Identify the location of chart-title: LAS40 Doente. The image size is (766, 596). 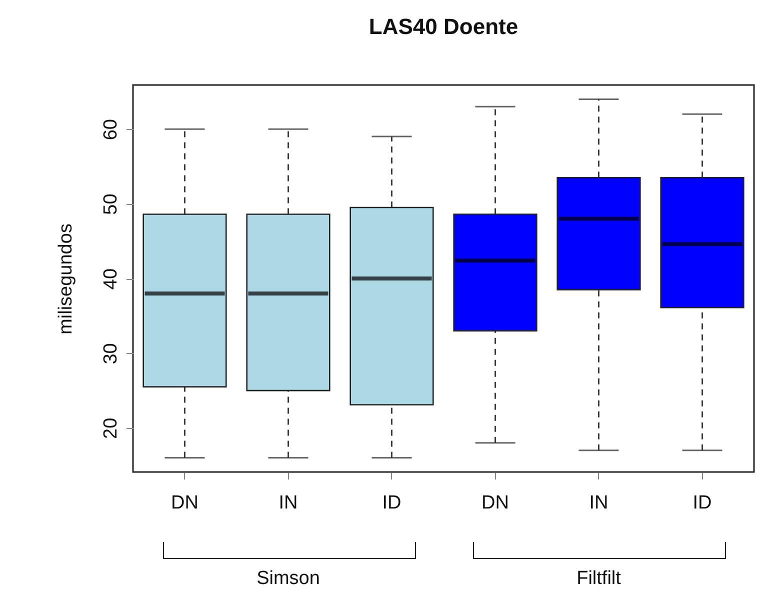
(443, 26).